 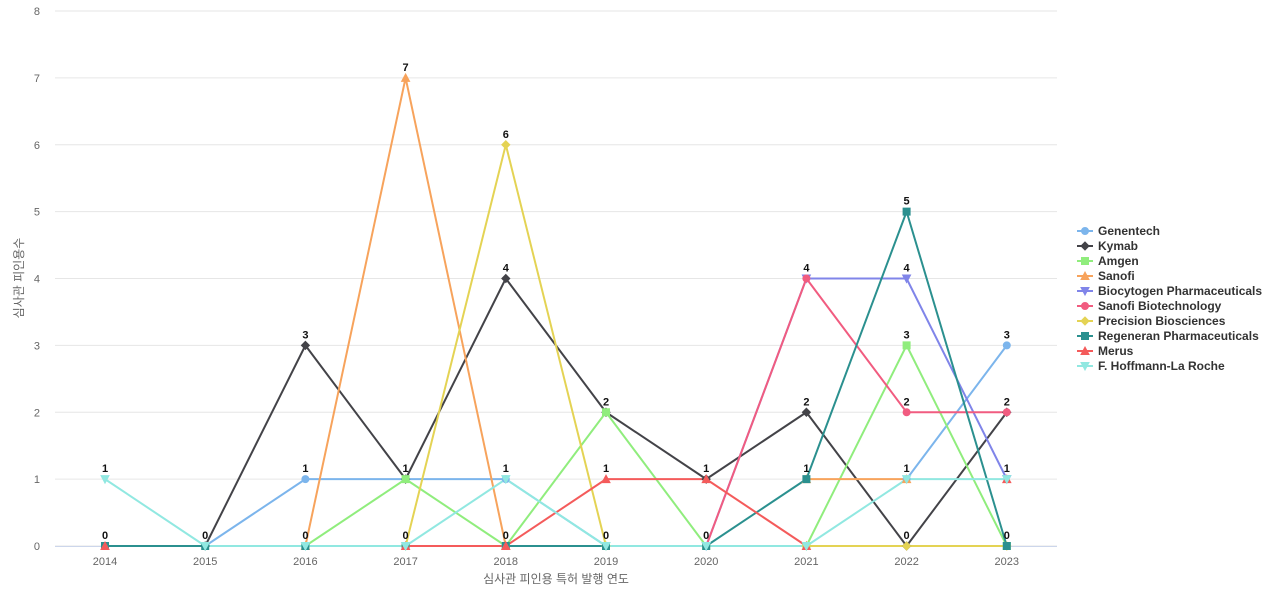 What do you see at coordinates (406, 68) in the screenshot?
I see `data-label-sanofi: 7` at bounding box center [406, 68].